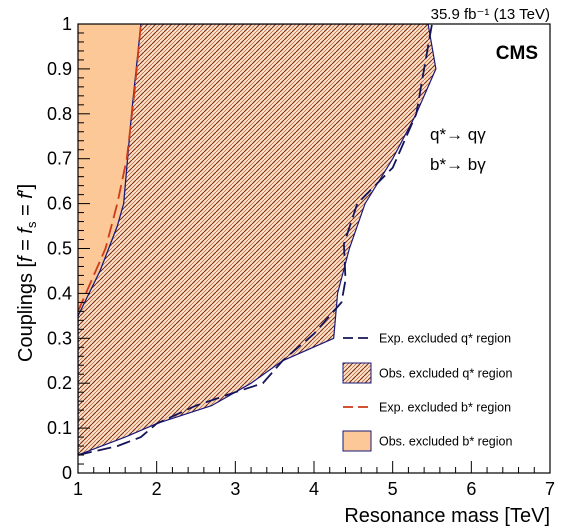 Image resolution: width=561 pixels, height=528 pixels. Describe the element at coordinates (59, 204) in the screenshot. I see `y-tick-label: 0.6` at that location.